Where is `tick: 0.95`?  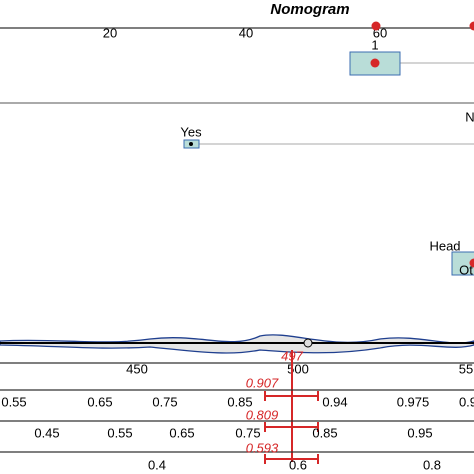
tick: 0.95 is located at coordinates (419, 432).